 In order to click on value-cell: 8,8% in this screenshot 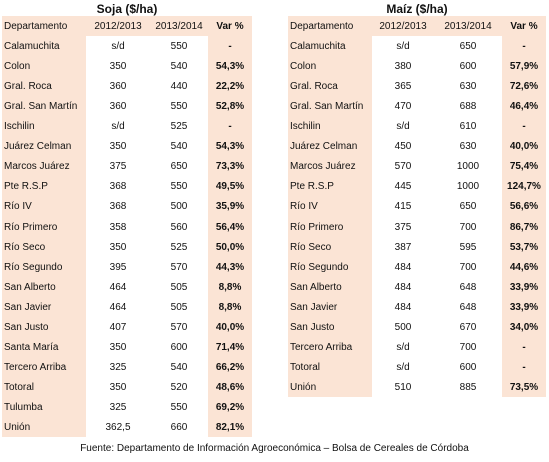, I will do `click(230, 287)`.